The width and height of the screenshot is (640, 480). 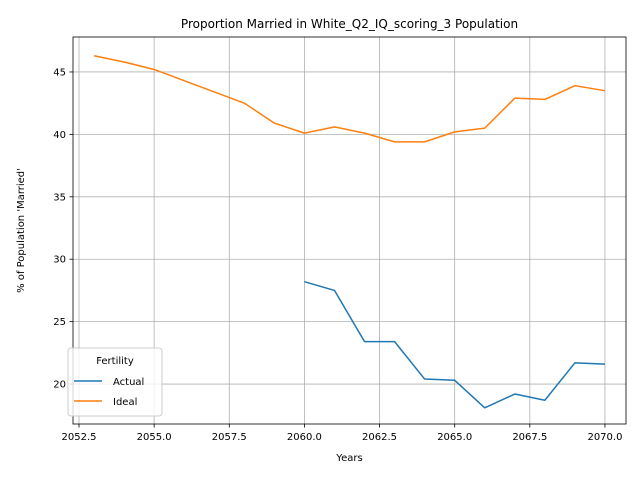 What do you see at coordinates (304, 437) in the screenshot?
I see `x-tick-label: 2060.0` at bounding box center [304, 437].